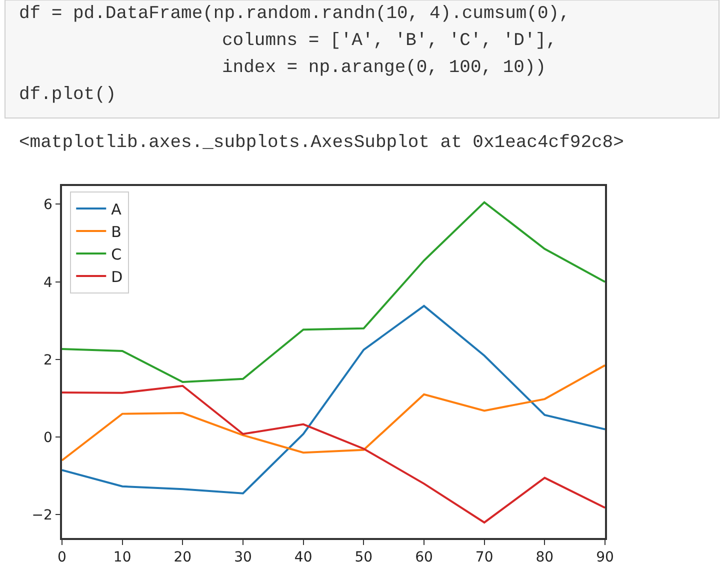 The width and height of the screenshot is (720, 583). I want to click on y-tick-label: 4, so click(48, 282).